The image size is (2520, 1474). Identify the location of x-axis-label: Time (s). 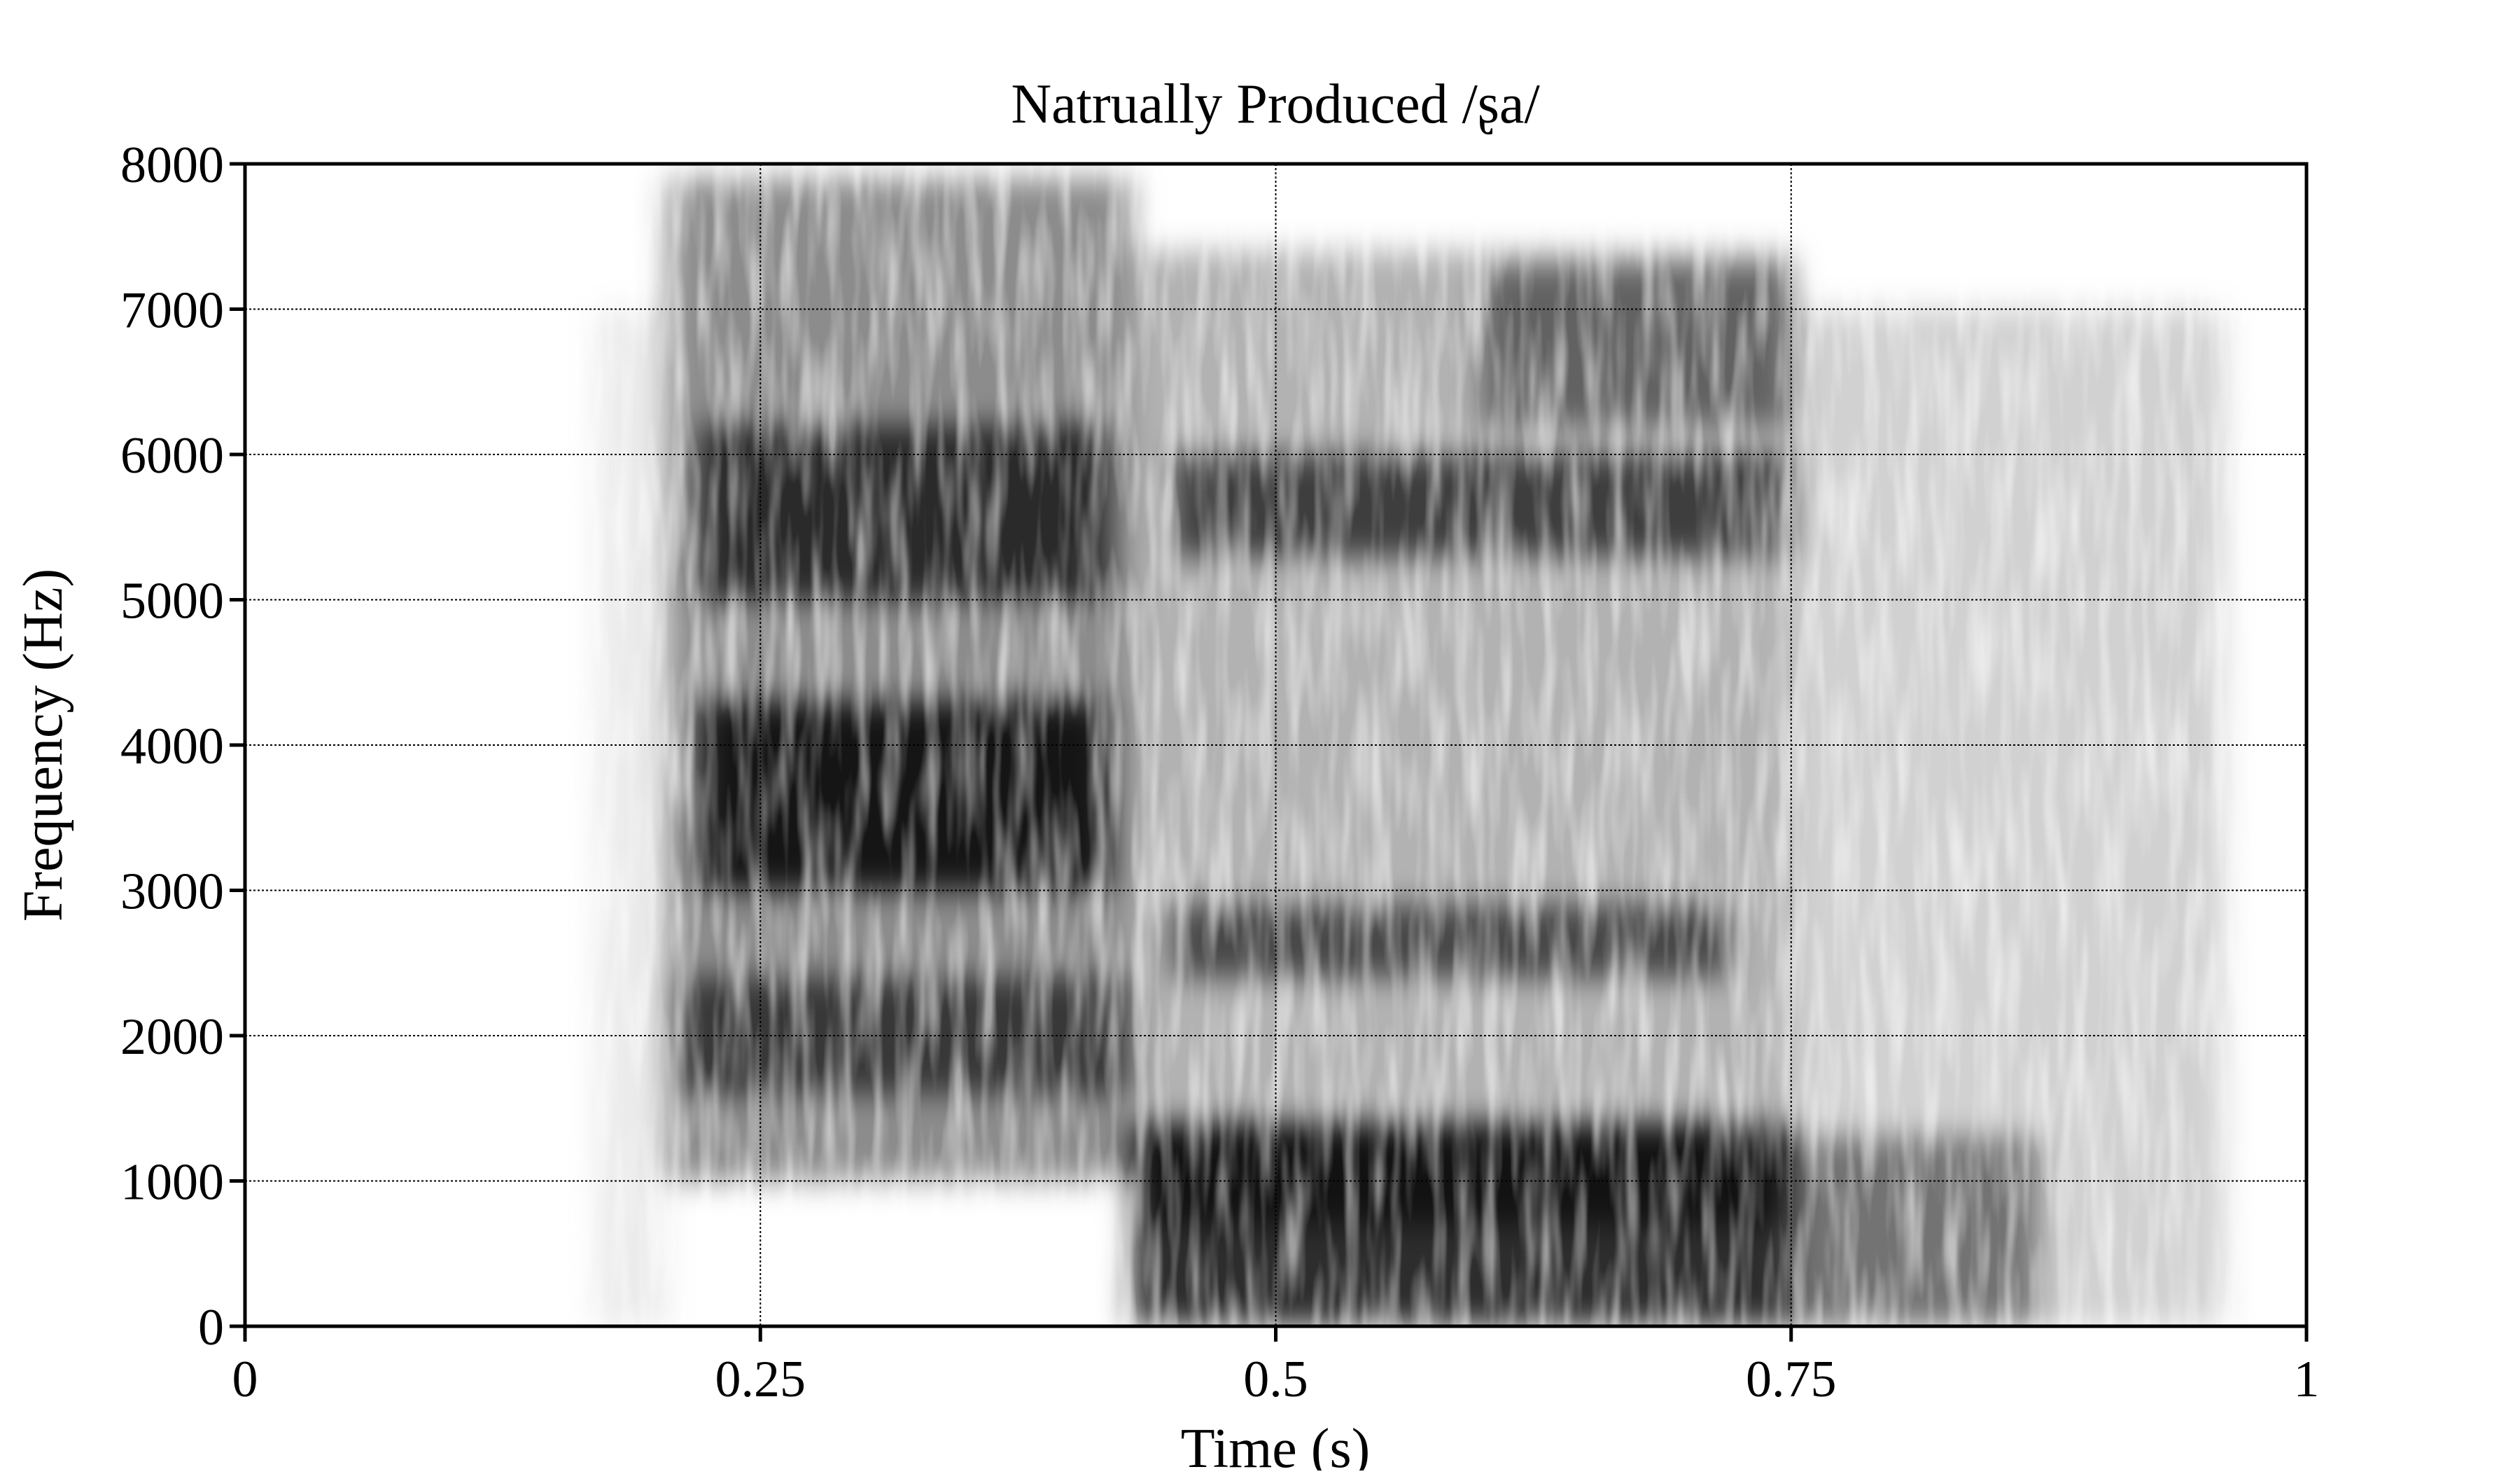
(1275, 1444).